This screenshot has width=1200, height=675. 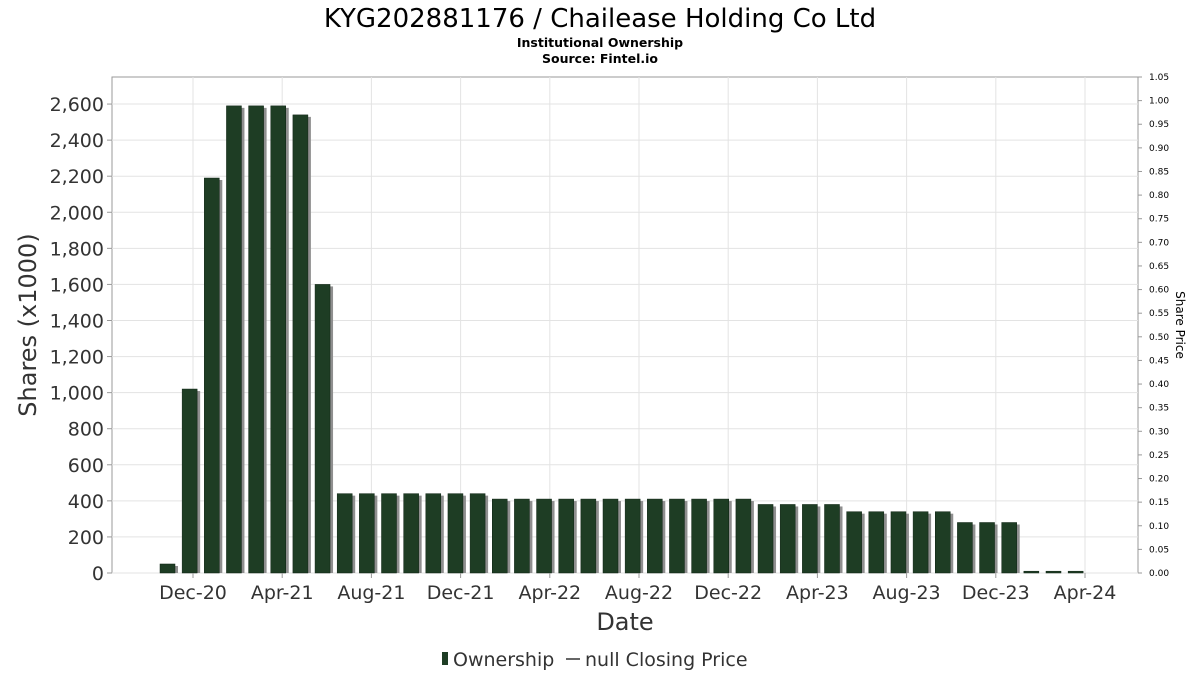 What do you see at coordinates (1180, 325) in the screenshot?
I see `y2-axis-title: Share Price` at bounding box center [1180, 325].